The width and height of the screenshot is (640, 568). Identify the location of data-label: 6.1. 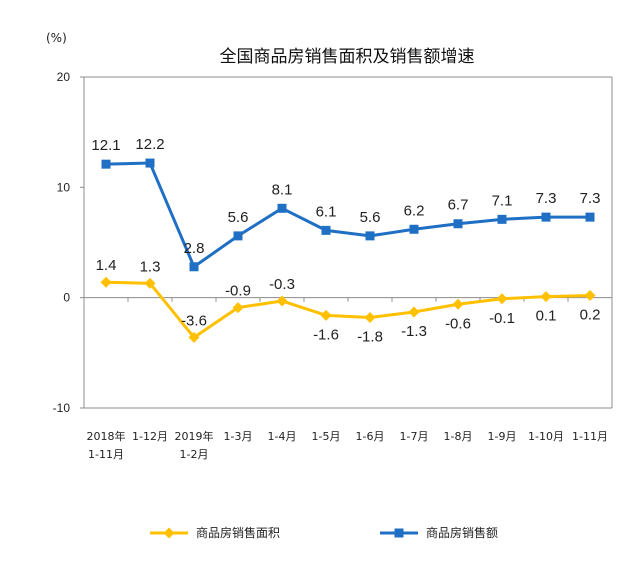
(326, 211).